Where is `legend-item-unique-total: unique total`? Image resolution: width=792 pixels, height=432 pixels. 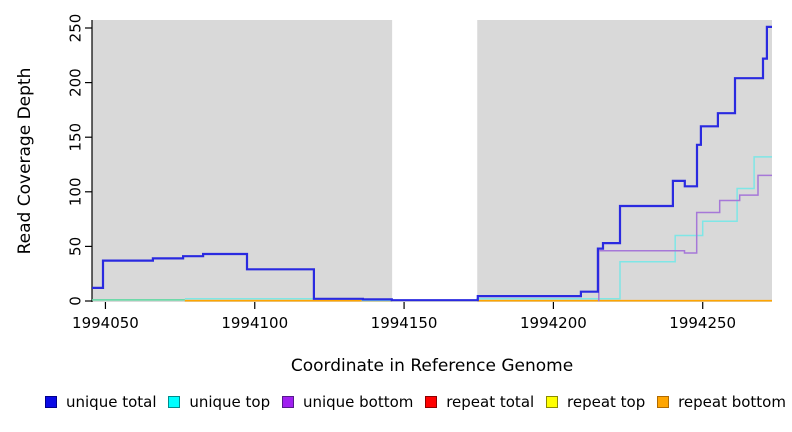 legend-item-unique-total: unique total is located at coordinates (101, 402).